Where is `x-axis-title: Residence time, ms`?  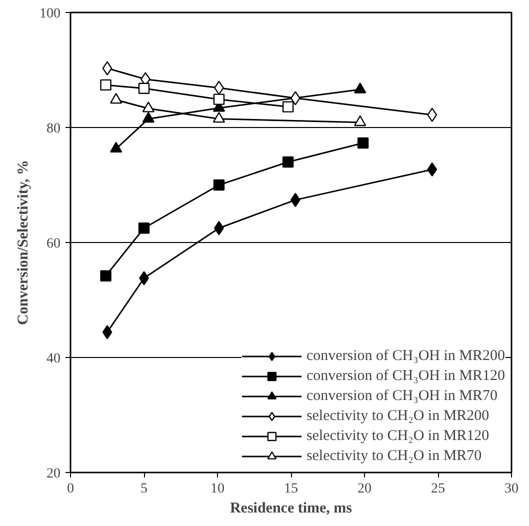 x-axis-title: Residence time, ms is located at coordinates (291, 508).